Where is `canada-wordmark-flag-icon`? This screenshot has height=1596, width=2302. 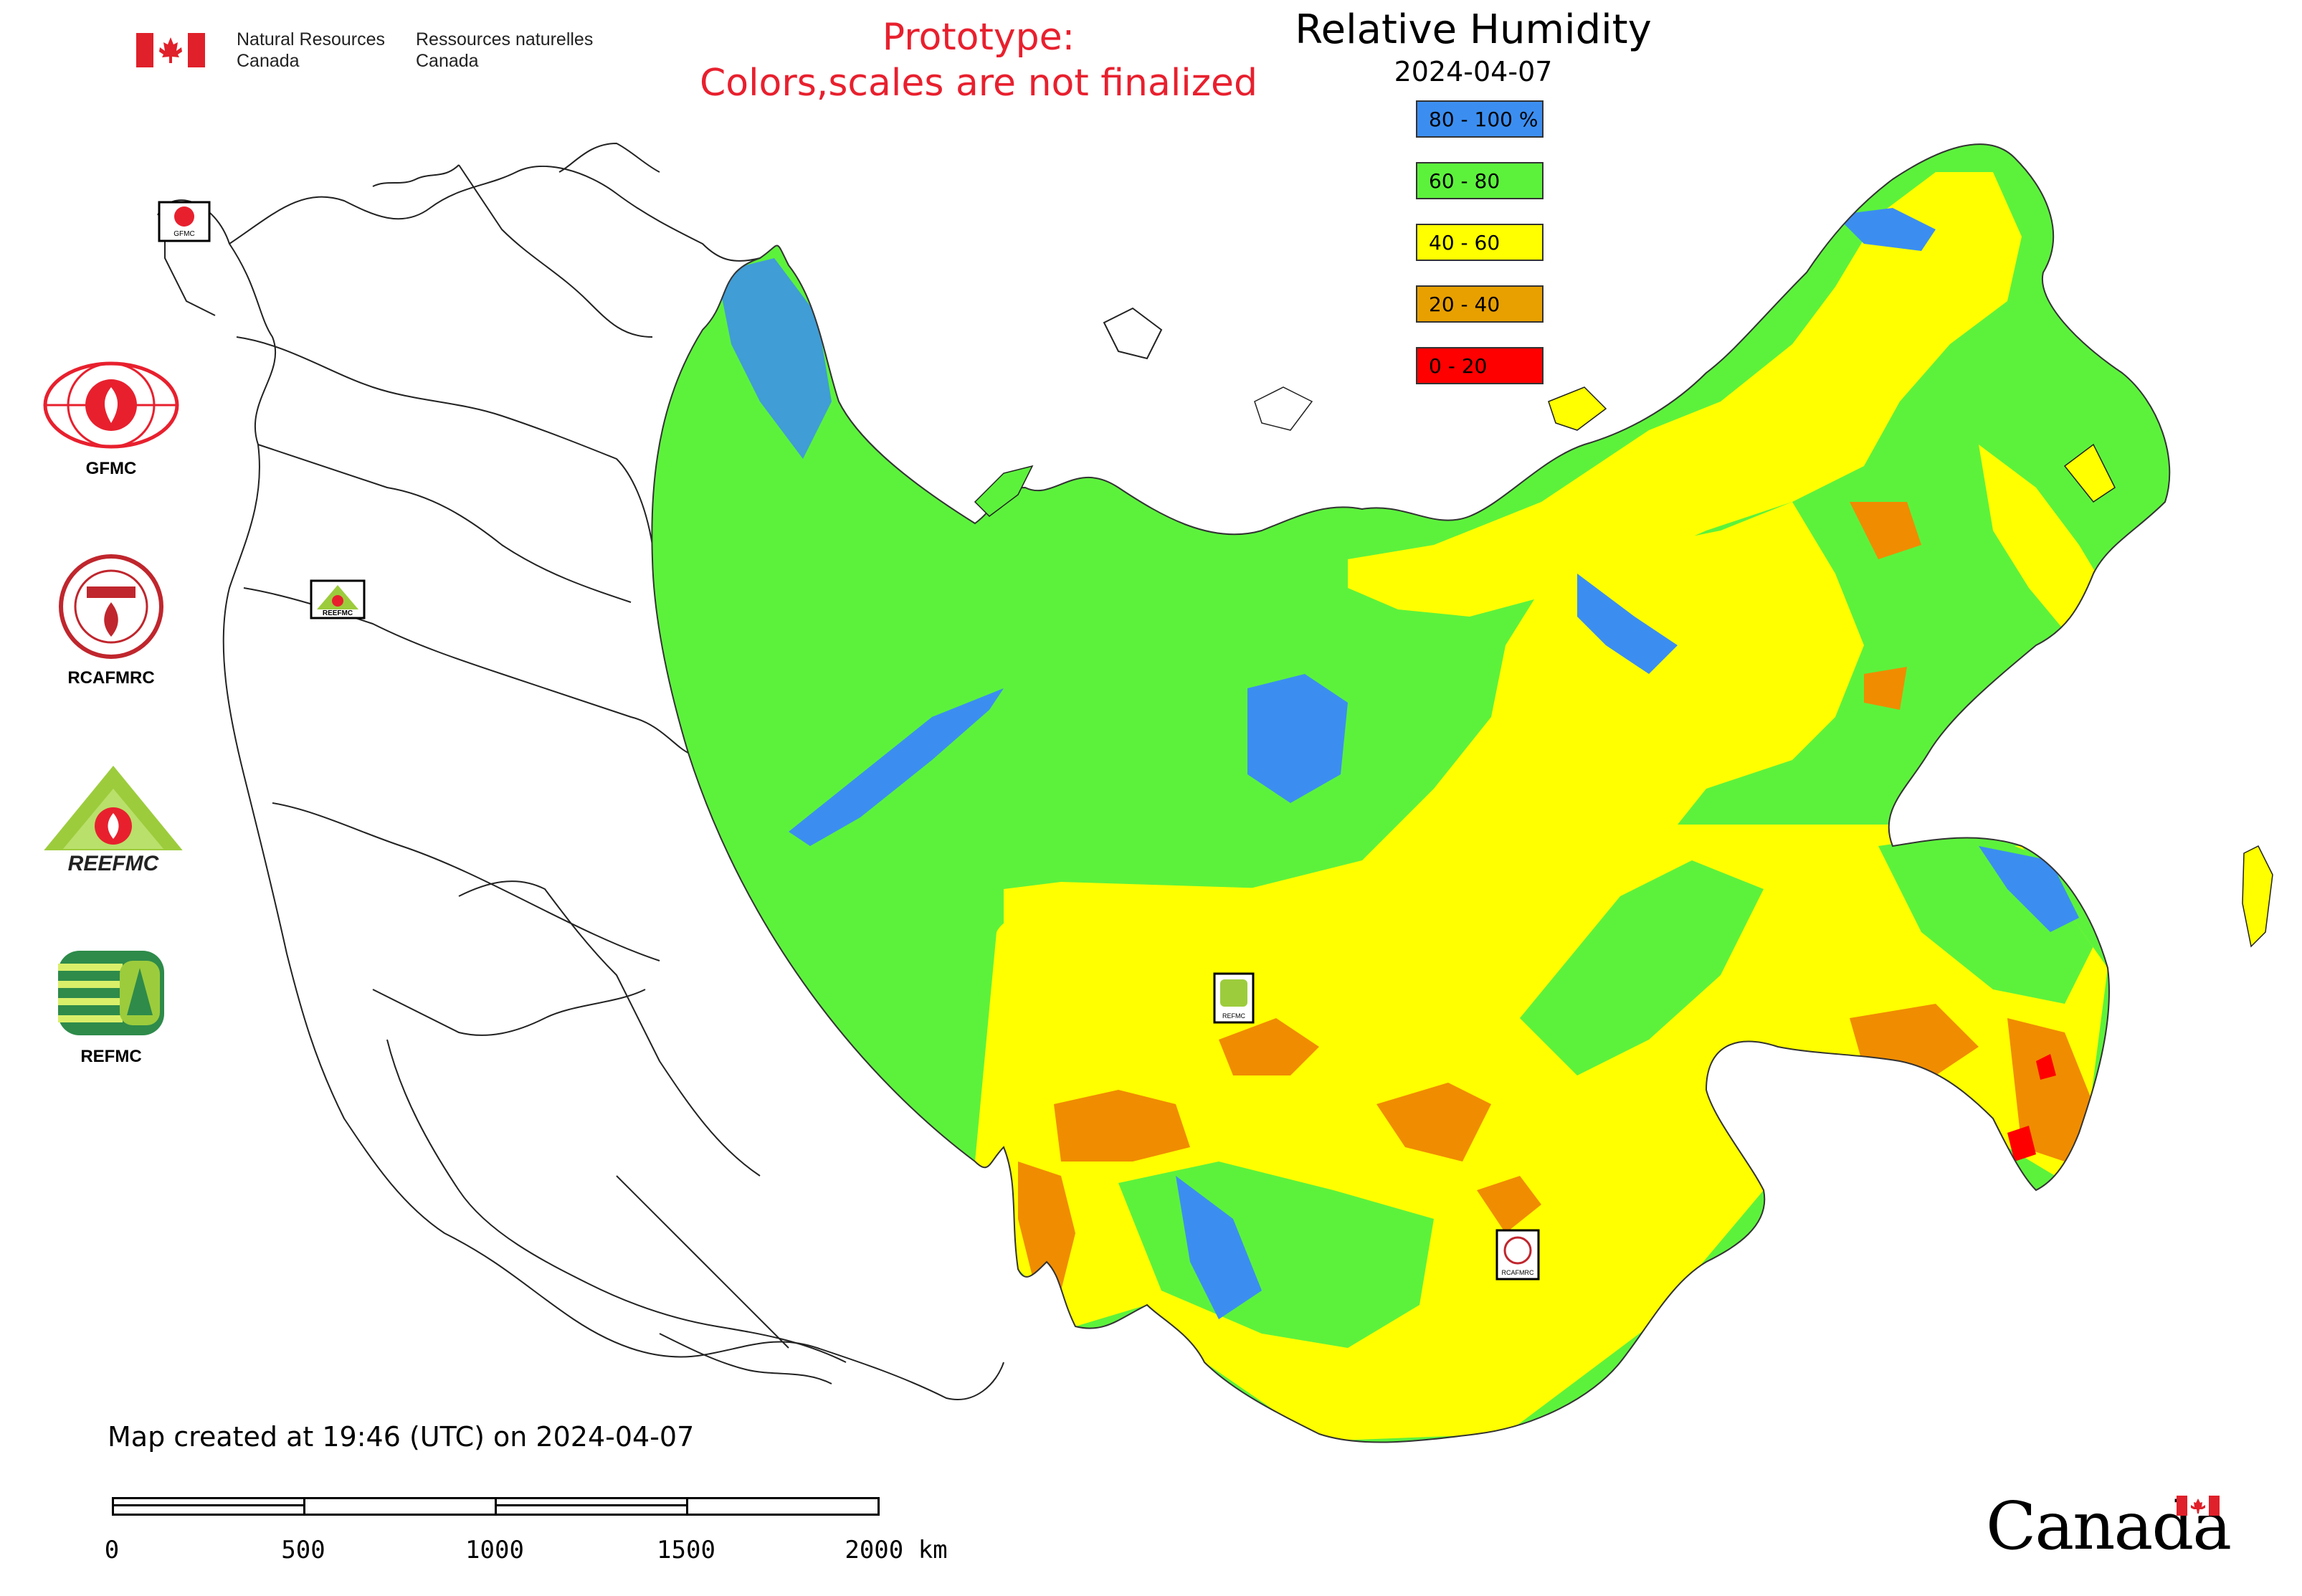 canada-wordmark-flag-icon is located at coordinates (2198, 1506).